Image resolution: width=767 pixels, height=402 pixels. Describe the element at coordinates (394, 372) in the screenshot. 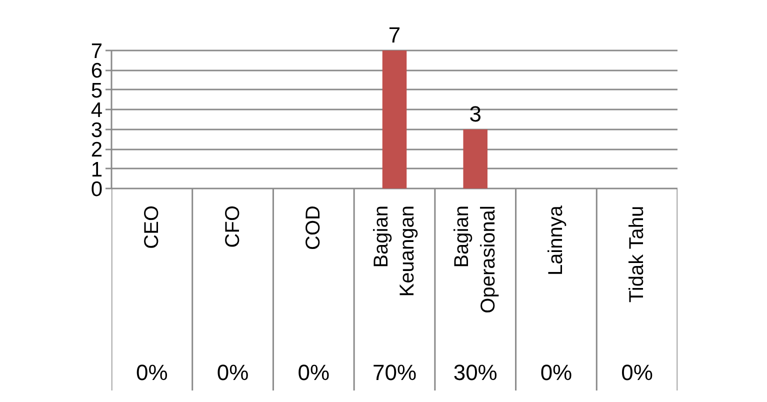

I see `text: 70%` at that location.